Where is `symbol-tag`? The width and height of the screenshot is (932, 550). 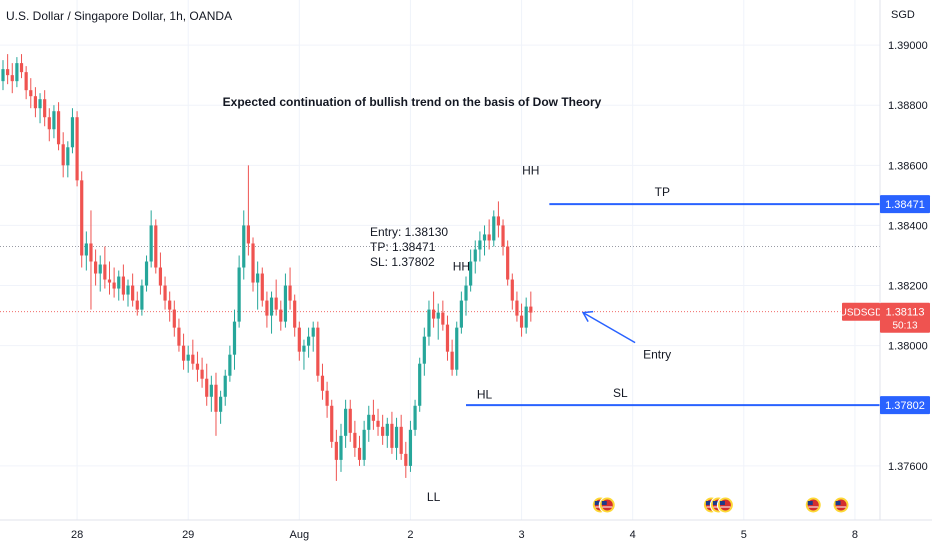
symbol-tag is located at coordinates (861, 311).